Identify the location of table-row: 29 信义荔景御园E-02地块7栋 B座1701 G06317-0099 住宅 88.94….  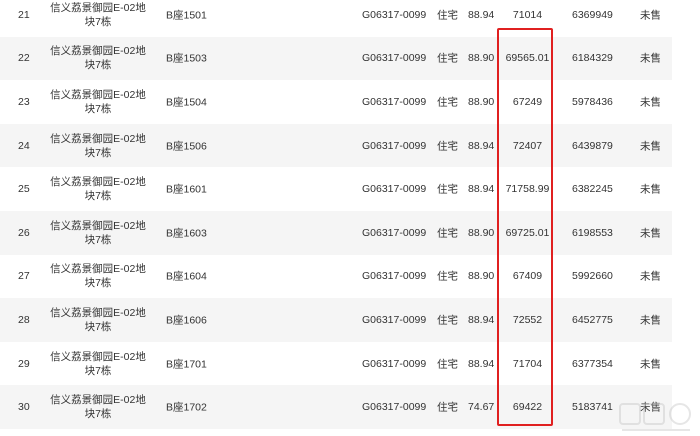
(336, 364).